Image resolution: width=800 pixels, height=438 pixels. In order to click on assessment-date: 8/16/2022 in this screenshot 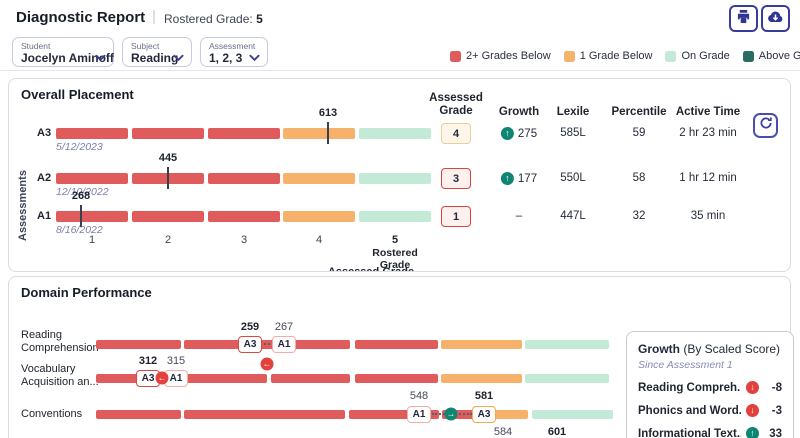, I will do `click(79, 230)`.